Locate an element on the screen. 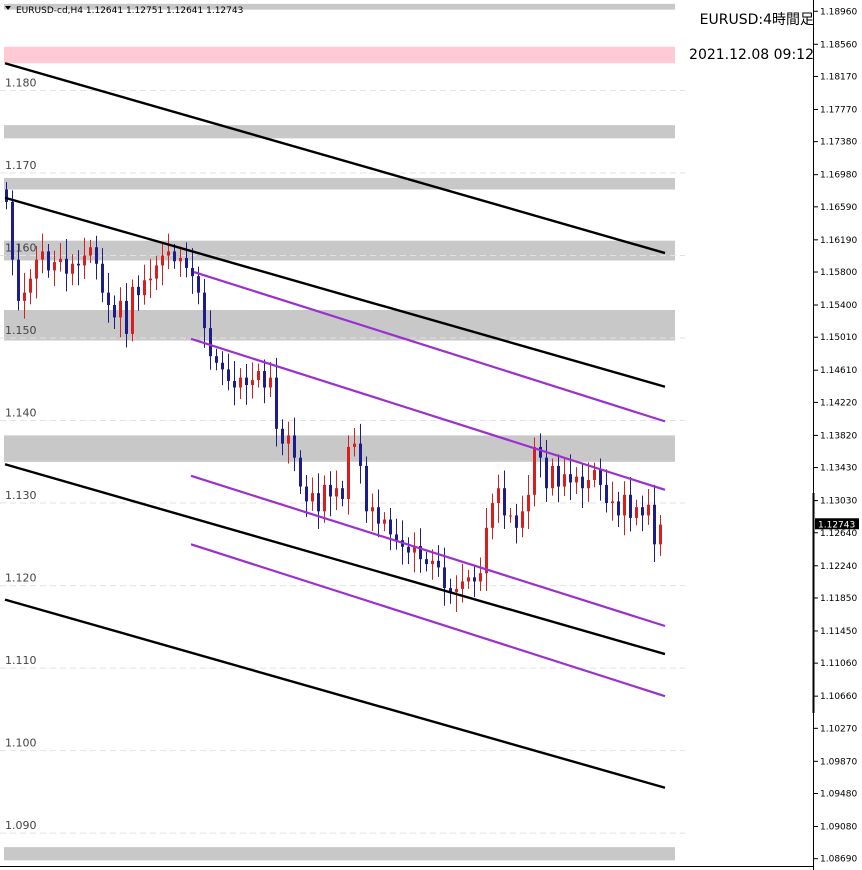 The image size is (862, 870). left-tick-label: 1.140 is located at coordinates (21, 413).